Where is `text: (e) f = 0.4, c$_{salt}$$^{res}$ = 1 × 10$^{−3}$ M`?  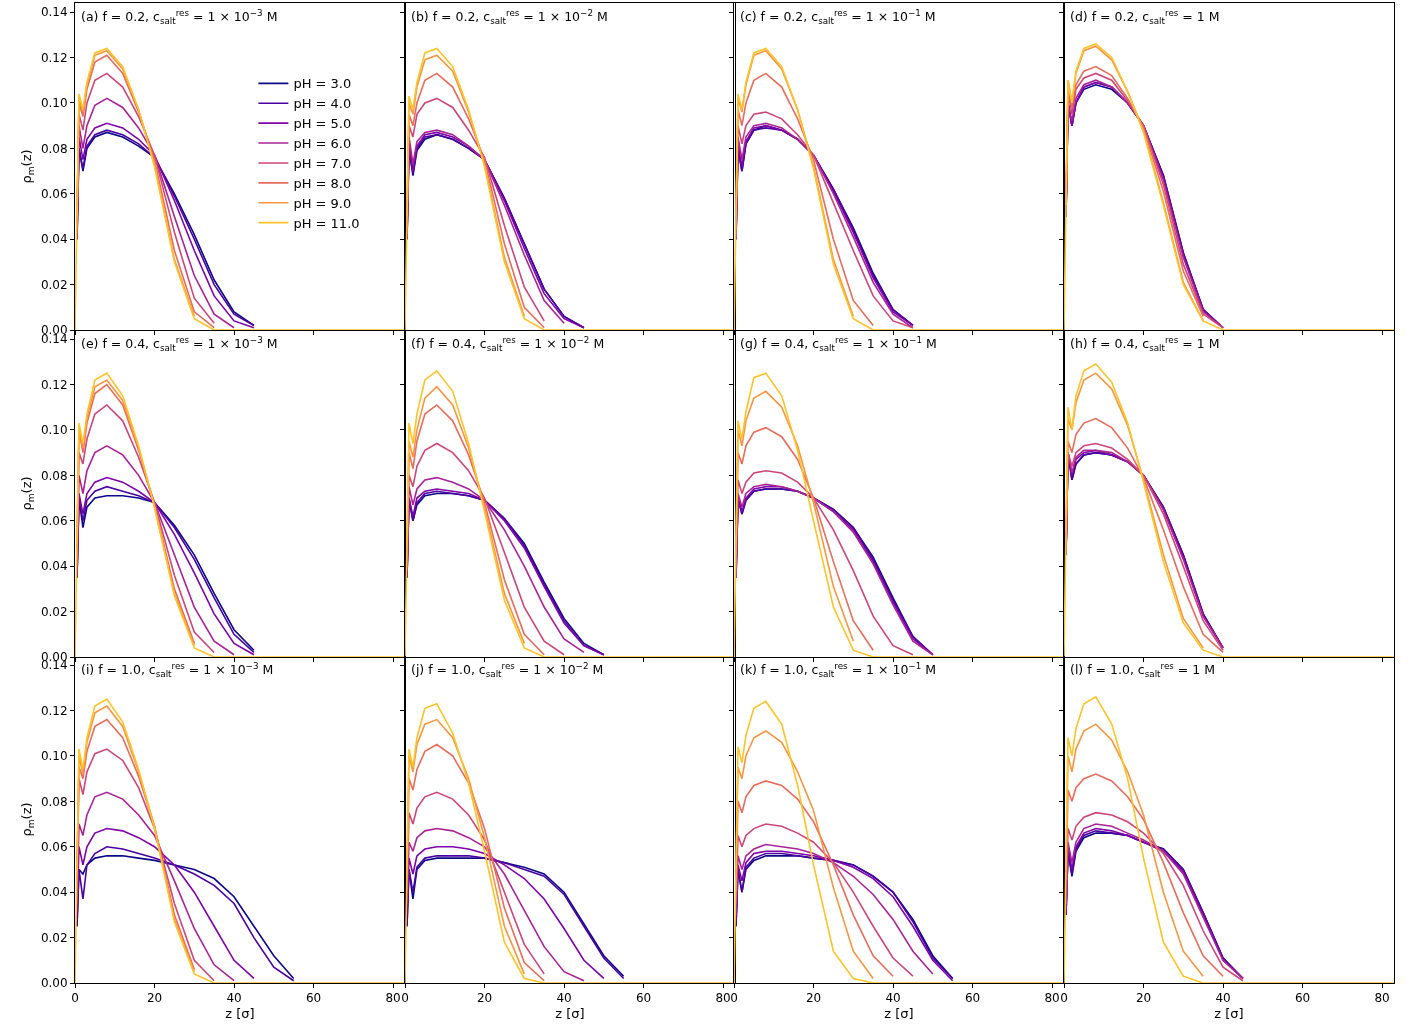 text: (e) f = 0.4, c$_{salt}$$^{res}$ = 1 × 10$^{−3}$ M is located at coordinates (179, 343).